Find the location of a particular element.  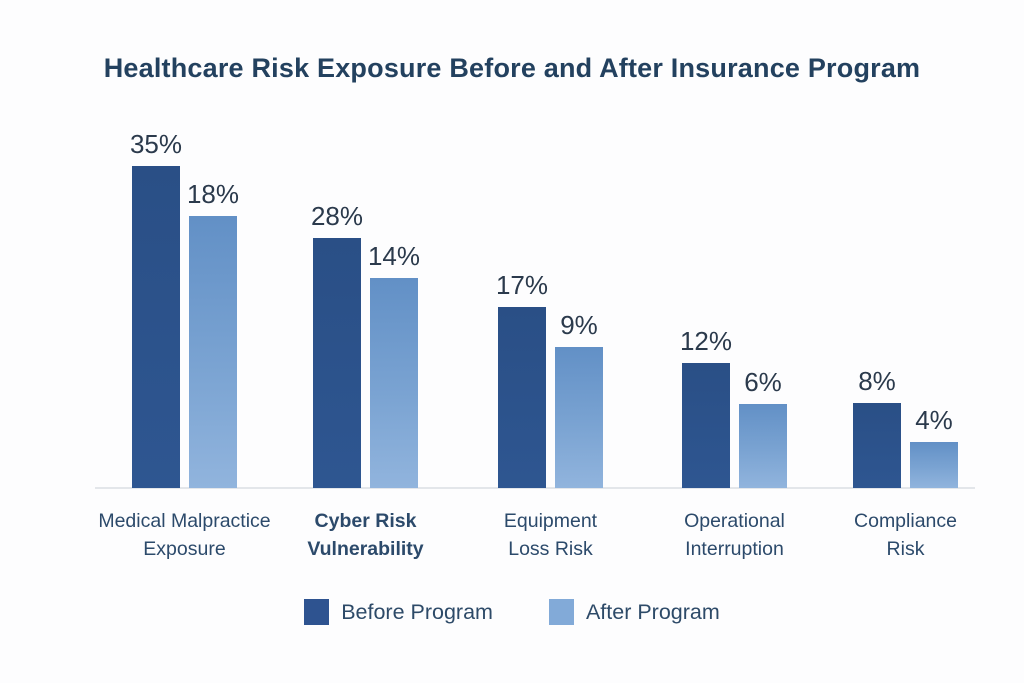

bar-value-label: 28% is located at coordinates (337, 216).